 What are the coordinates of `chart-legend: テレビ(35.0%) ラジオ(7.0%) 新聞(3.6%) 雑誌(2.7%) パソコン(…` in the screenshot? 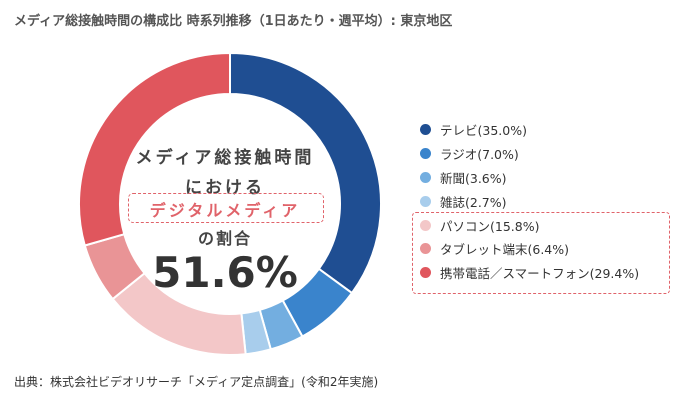 It's located at (529, 201).